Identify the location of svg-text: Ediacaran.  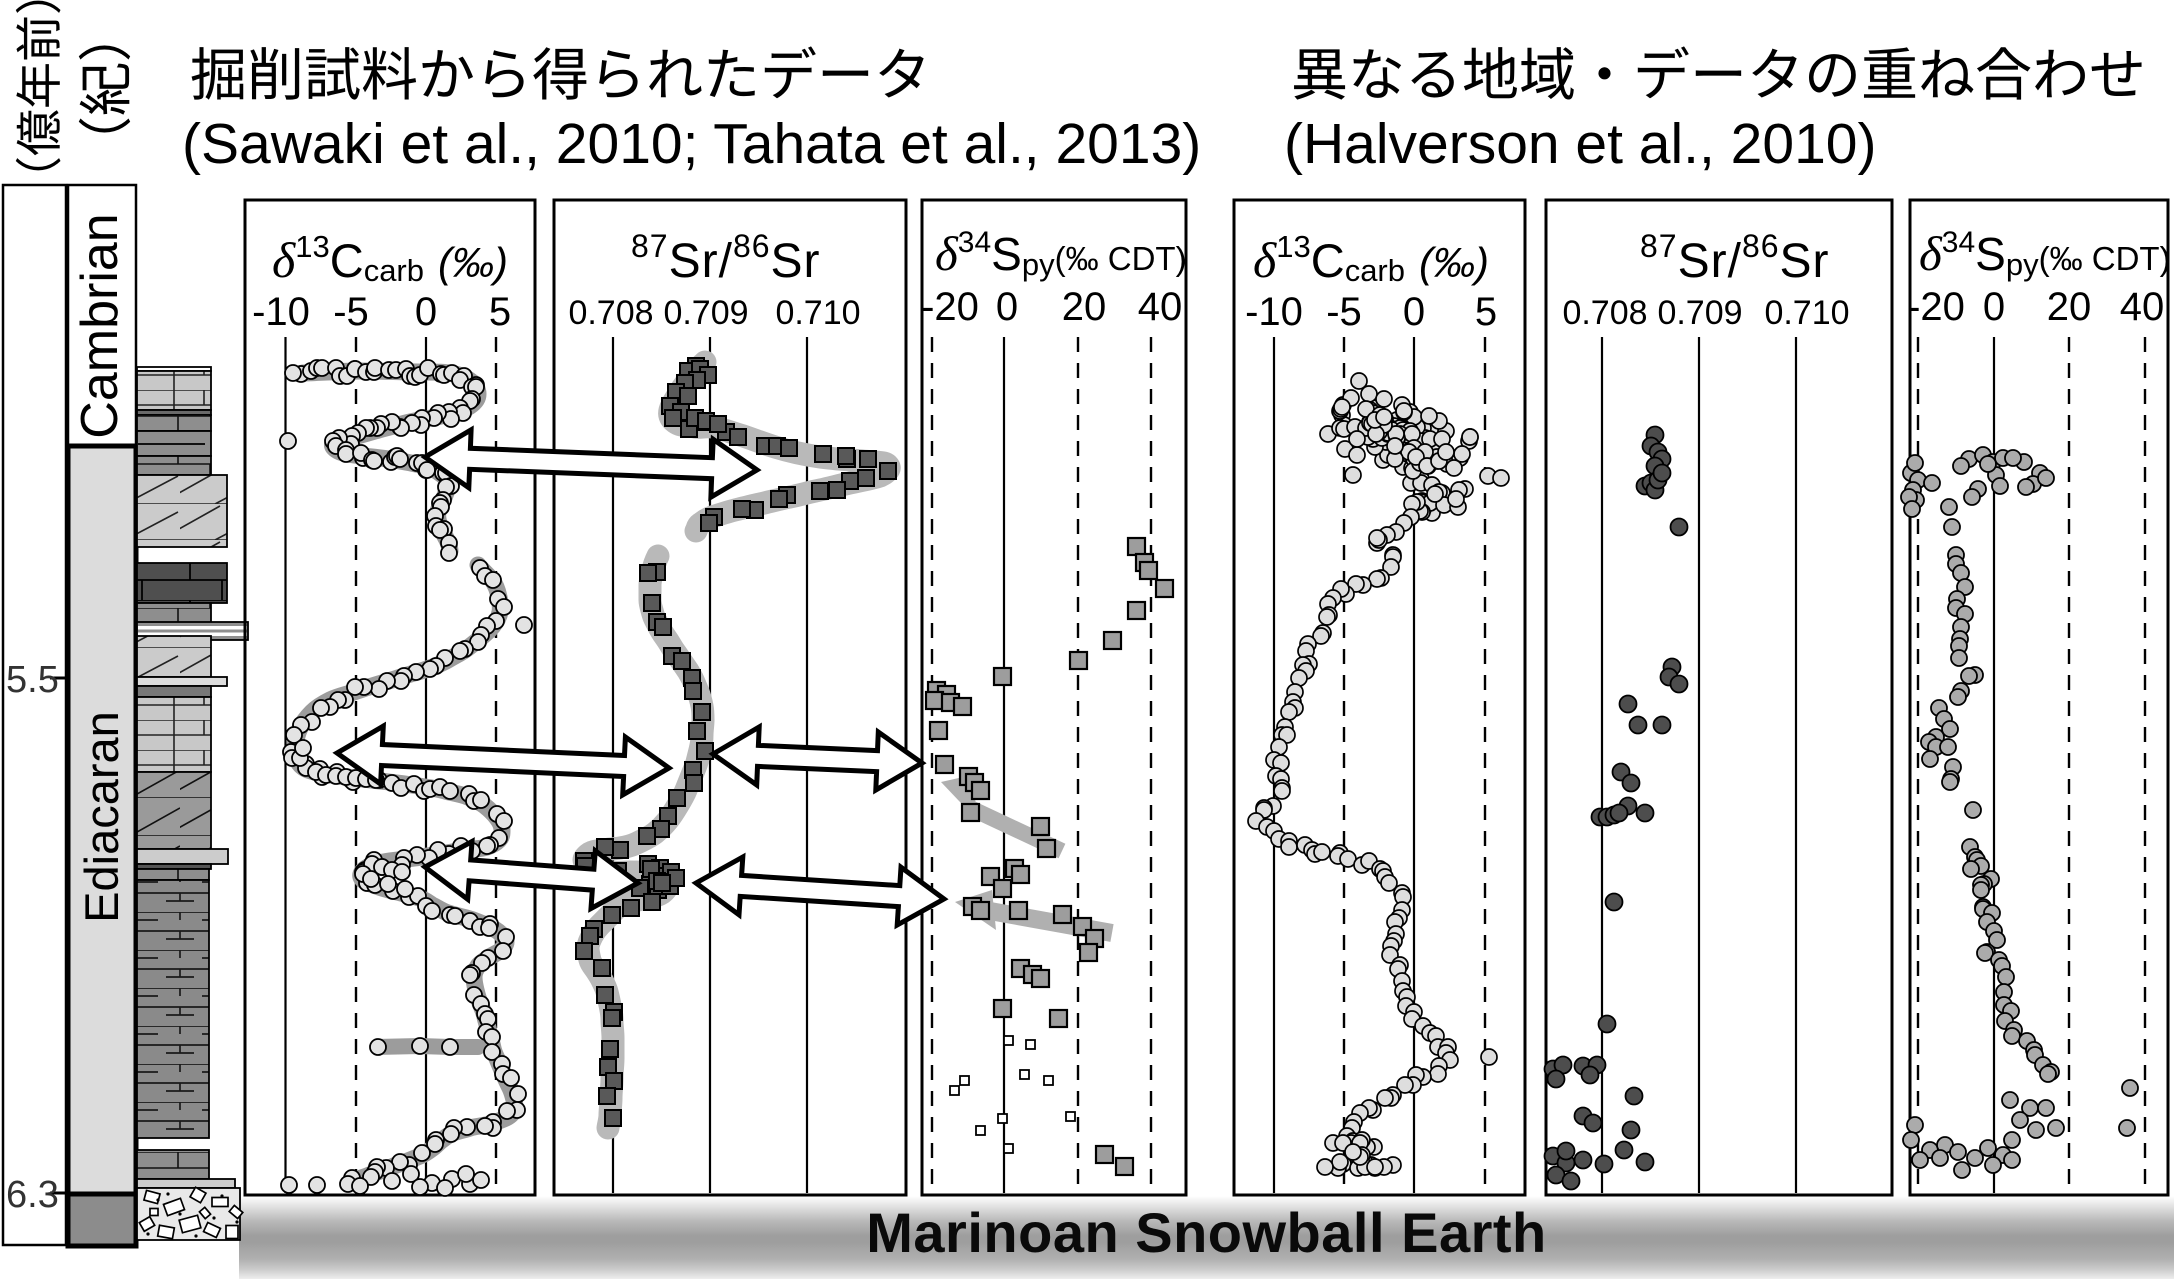
(101, 817).